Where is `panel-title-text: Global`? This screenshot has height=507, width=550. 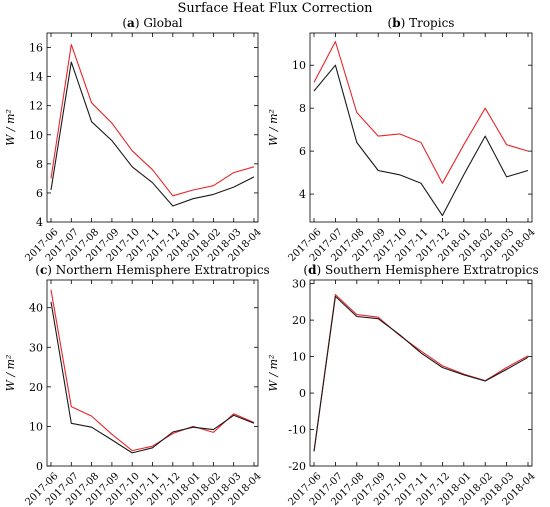 panel-title-text: Global is located at coordinates (162, 23).